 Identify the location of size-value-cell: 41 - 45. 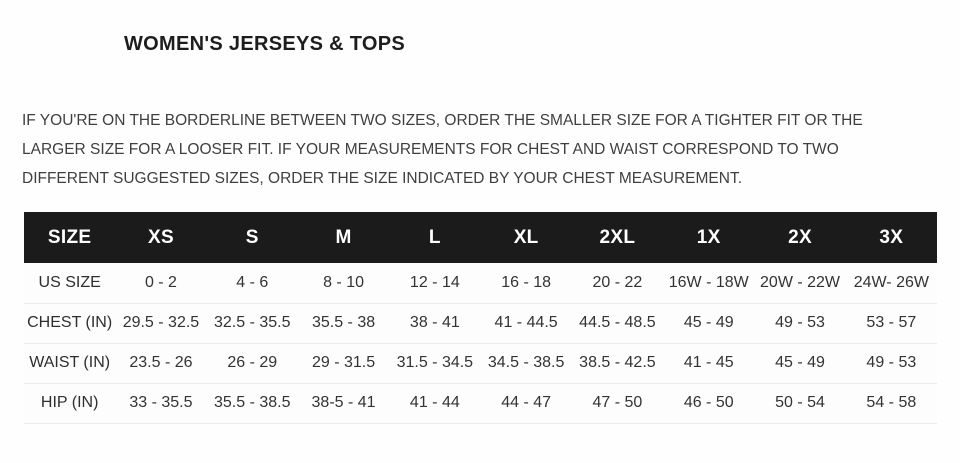
(709, 363).